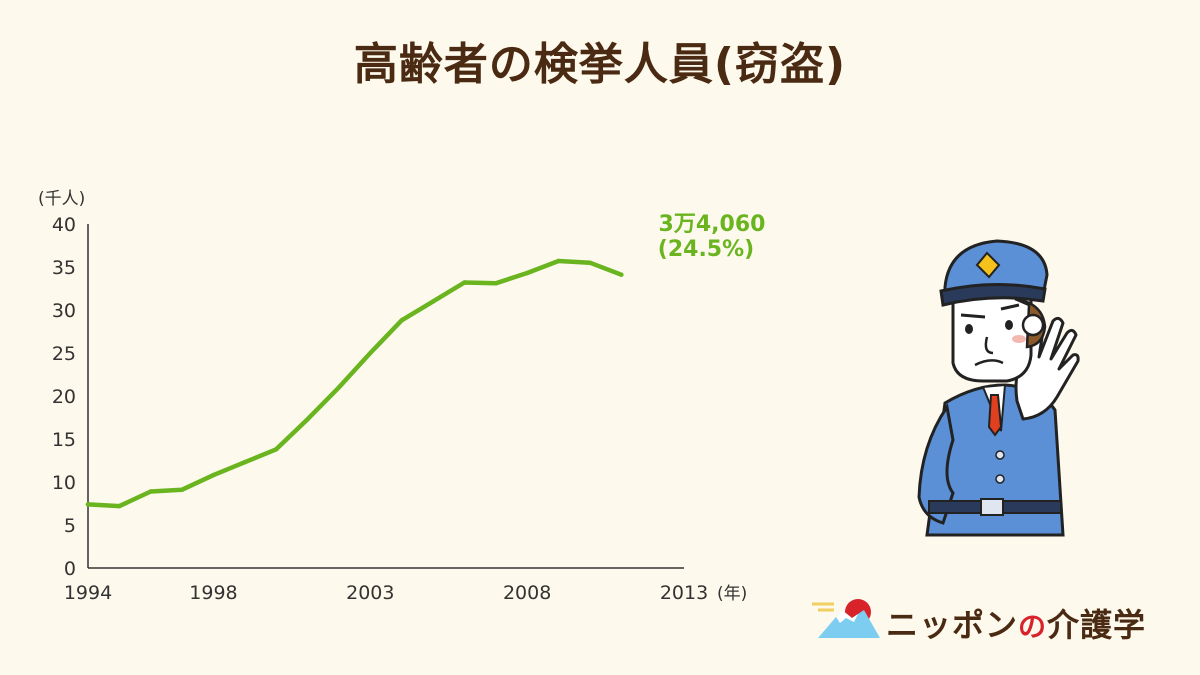  What do you see at coordinates (64, 483) in the screenshot?
I see `y-tick-label: 10` at bounding box center [64, 483].